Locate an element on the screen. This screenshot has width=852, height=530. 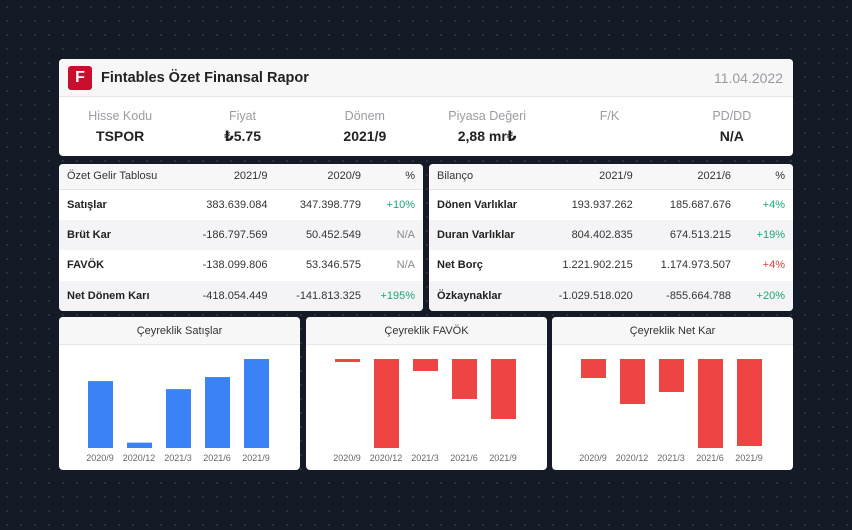
row-change-percent: +195% is located at coordinates (397, 295).